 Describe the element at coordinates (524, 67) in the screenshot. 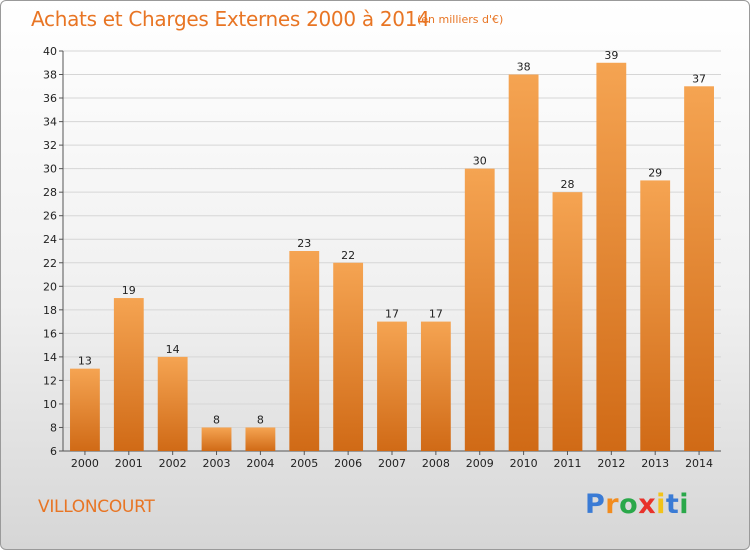

I see `data-label: 38` at that location.